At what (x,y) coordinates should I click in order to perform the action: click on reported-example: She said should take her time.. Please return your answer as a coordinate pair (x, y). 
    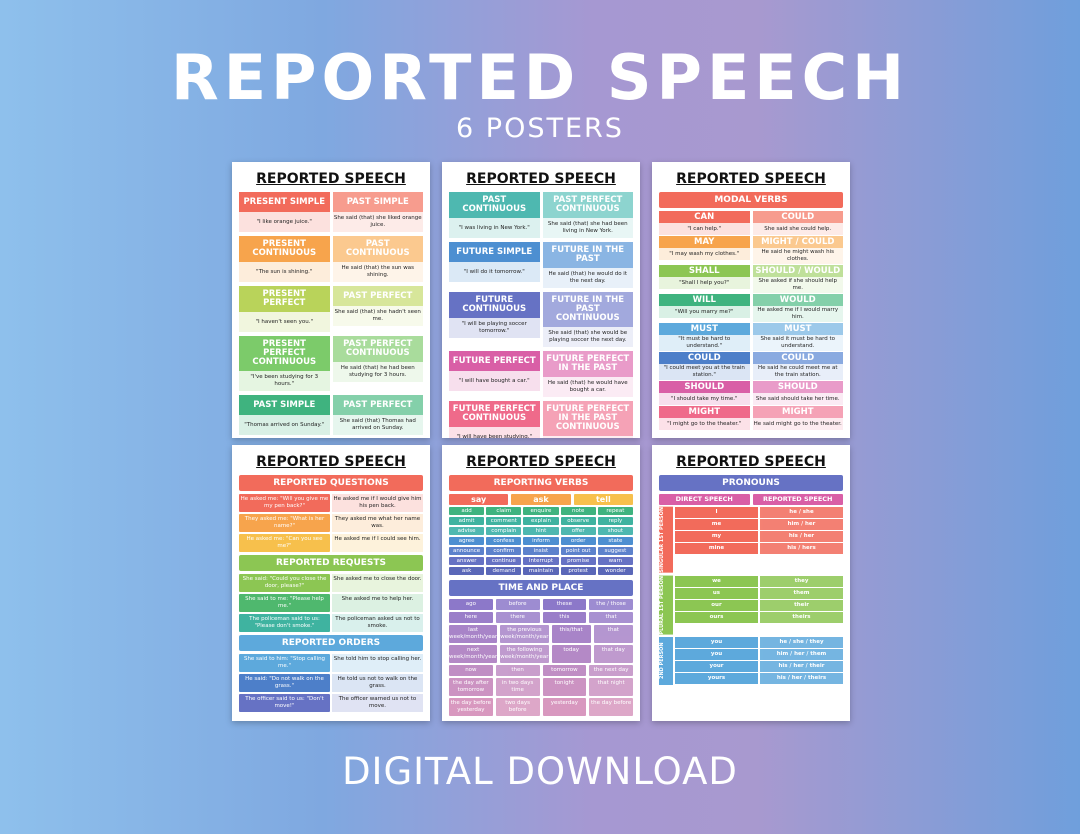
    Looking at the image, I should click on (797, 399).